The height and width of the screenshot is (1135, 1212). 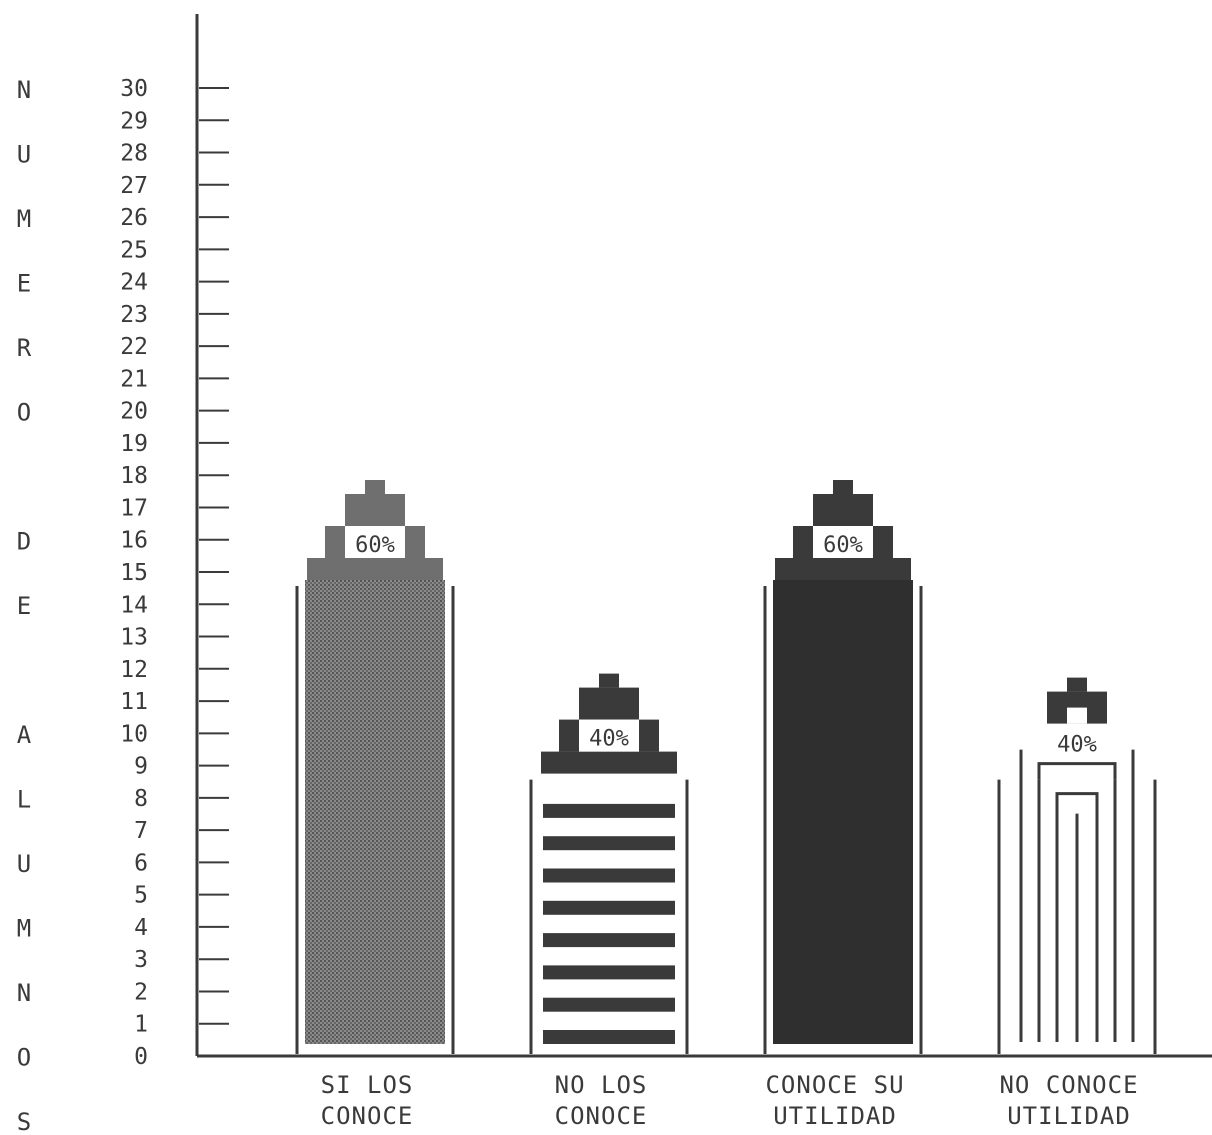 I want to click on bar-si-los-conoce, so click(x=375, y=812).